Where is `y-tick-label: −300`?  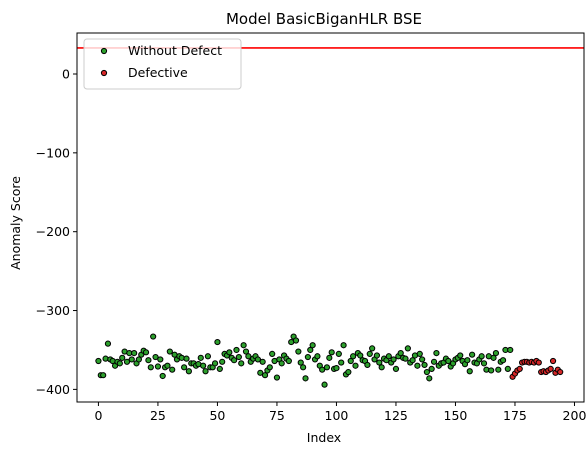 y-tick-label: −300 is located at coordinates (53, 310).